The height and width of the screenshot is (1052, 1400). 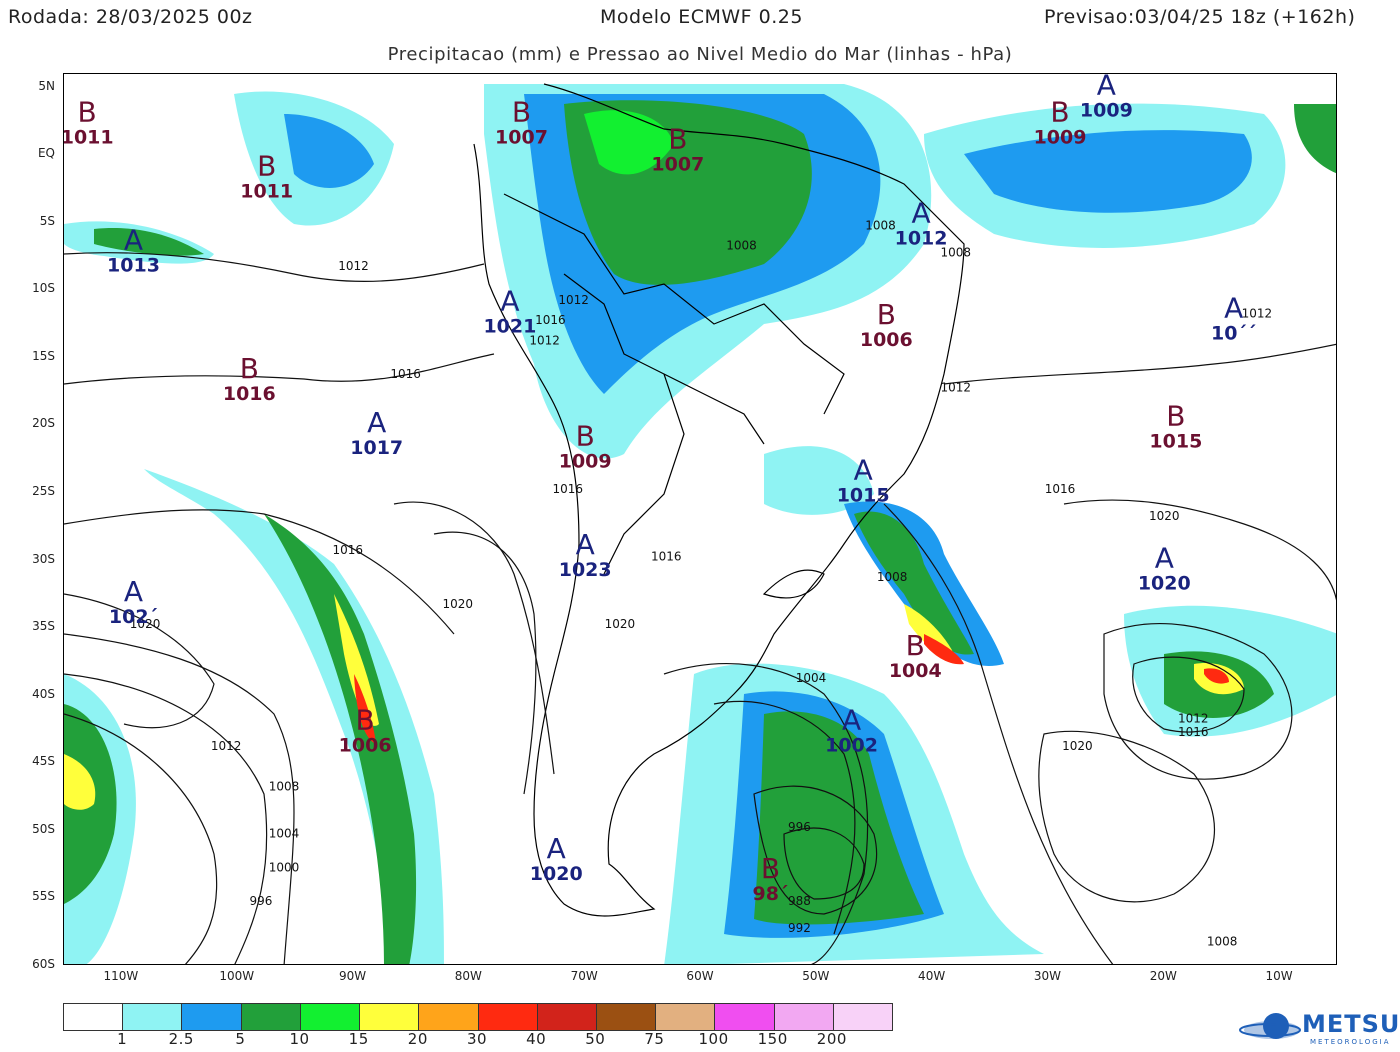 I want to click on center-value: 1020, so click(x=1164, y=583).